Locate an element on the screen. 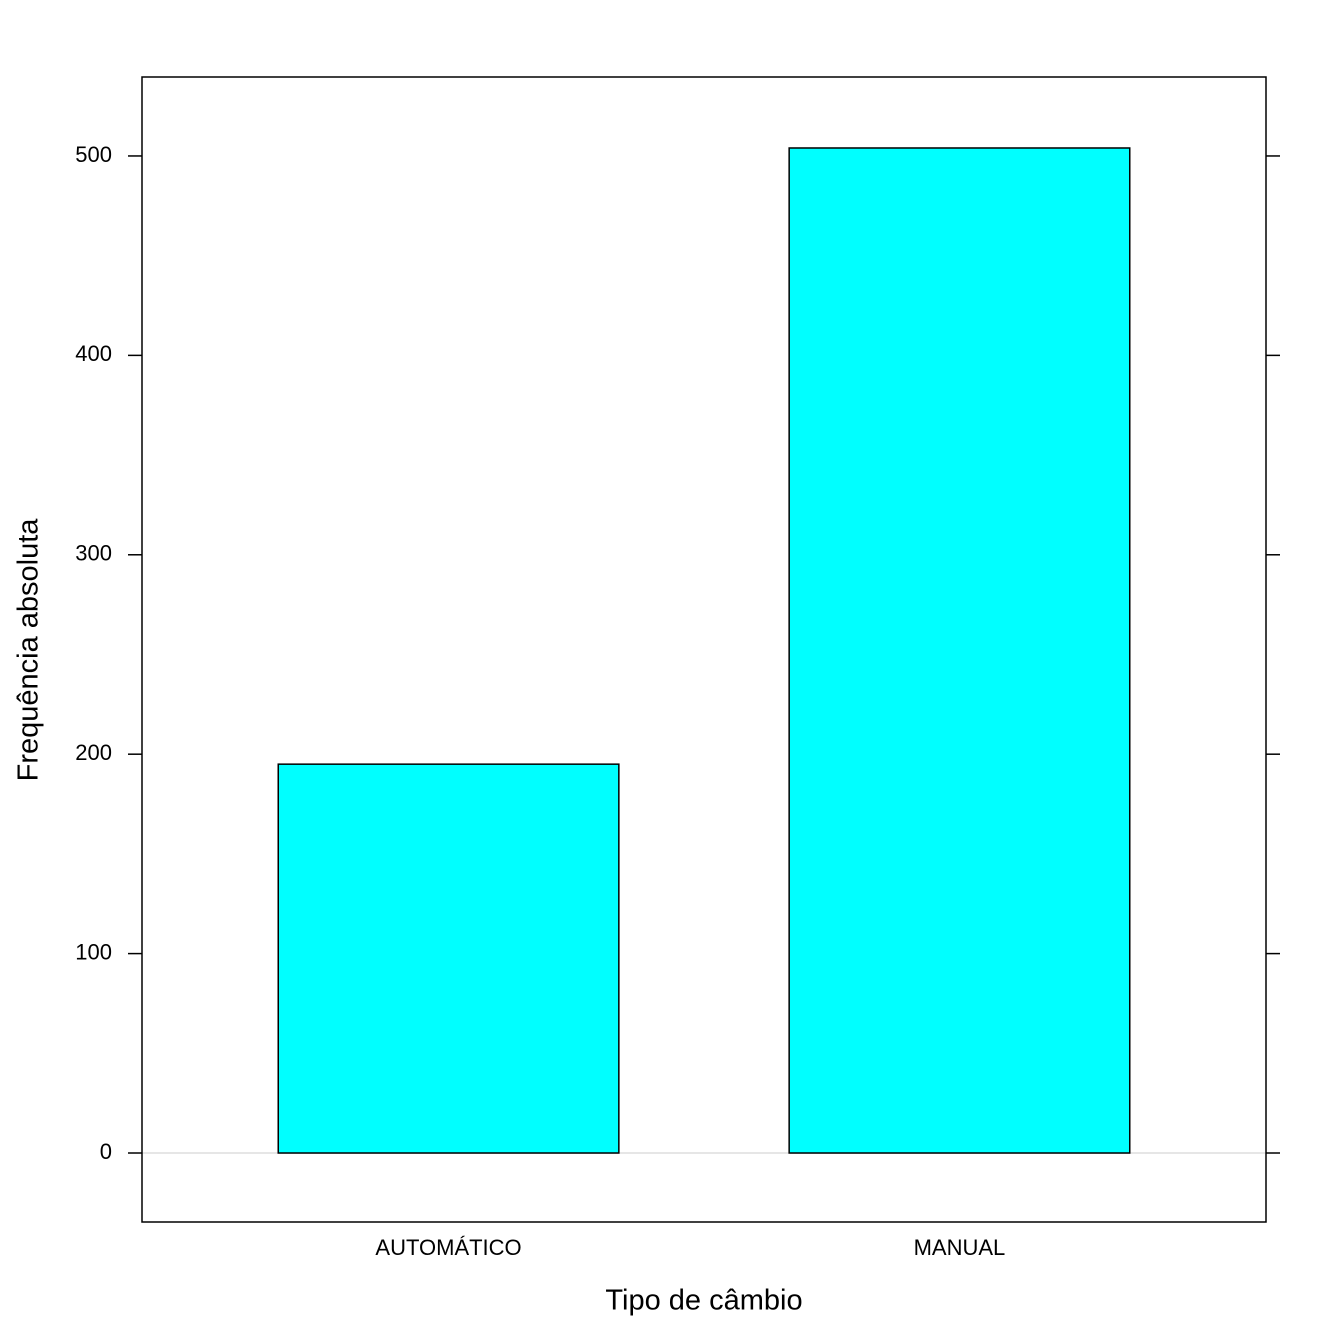  y-tick-label: 300 is located at coordinates (93, 553).